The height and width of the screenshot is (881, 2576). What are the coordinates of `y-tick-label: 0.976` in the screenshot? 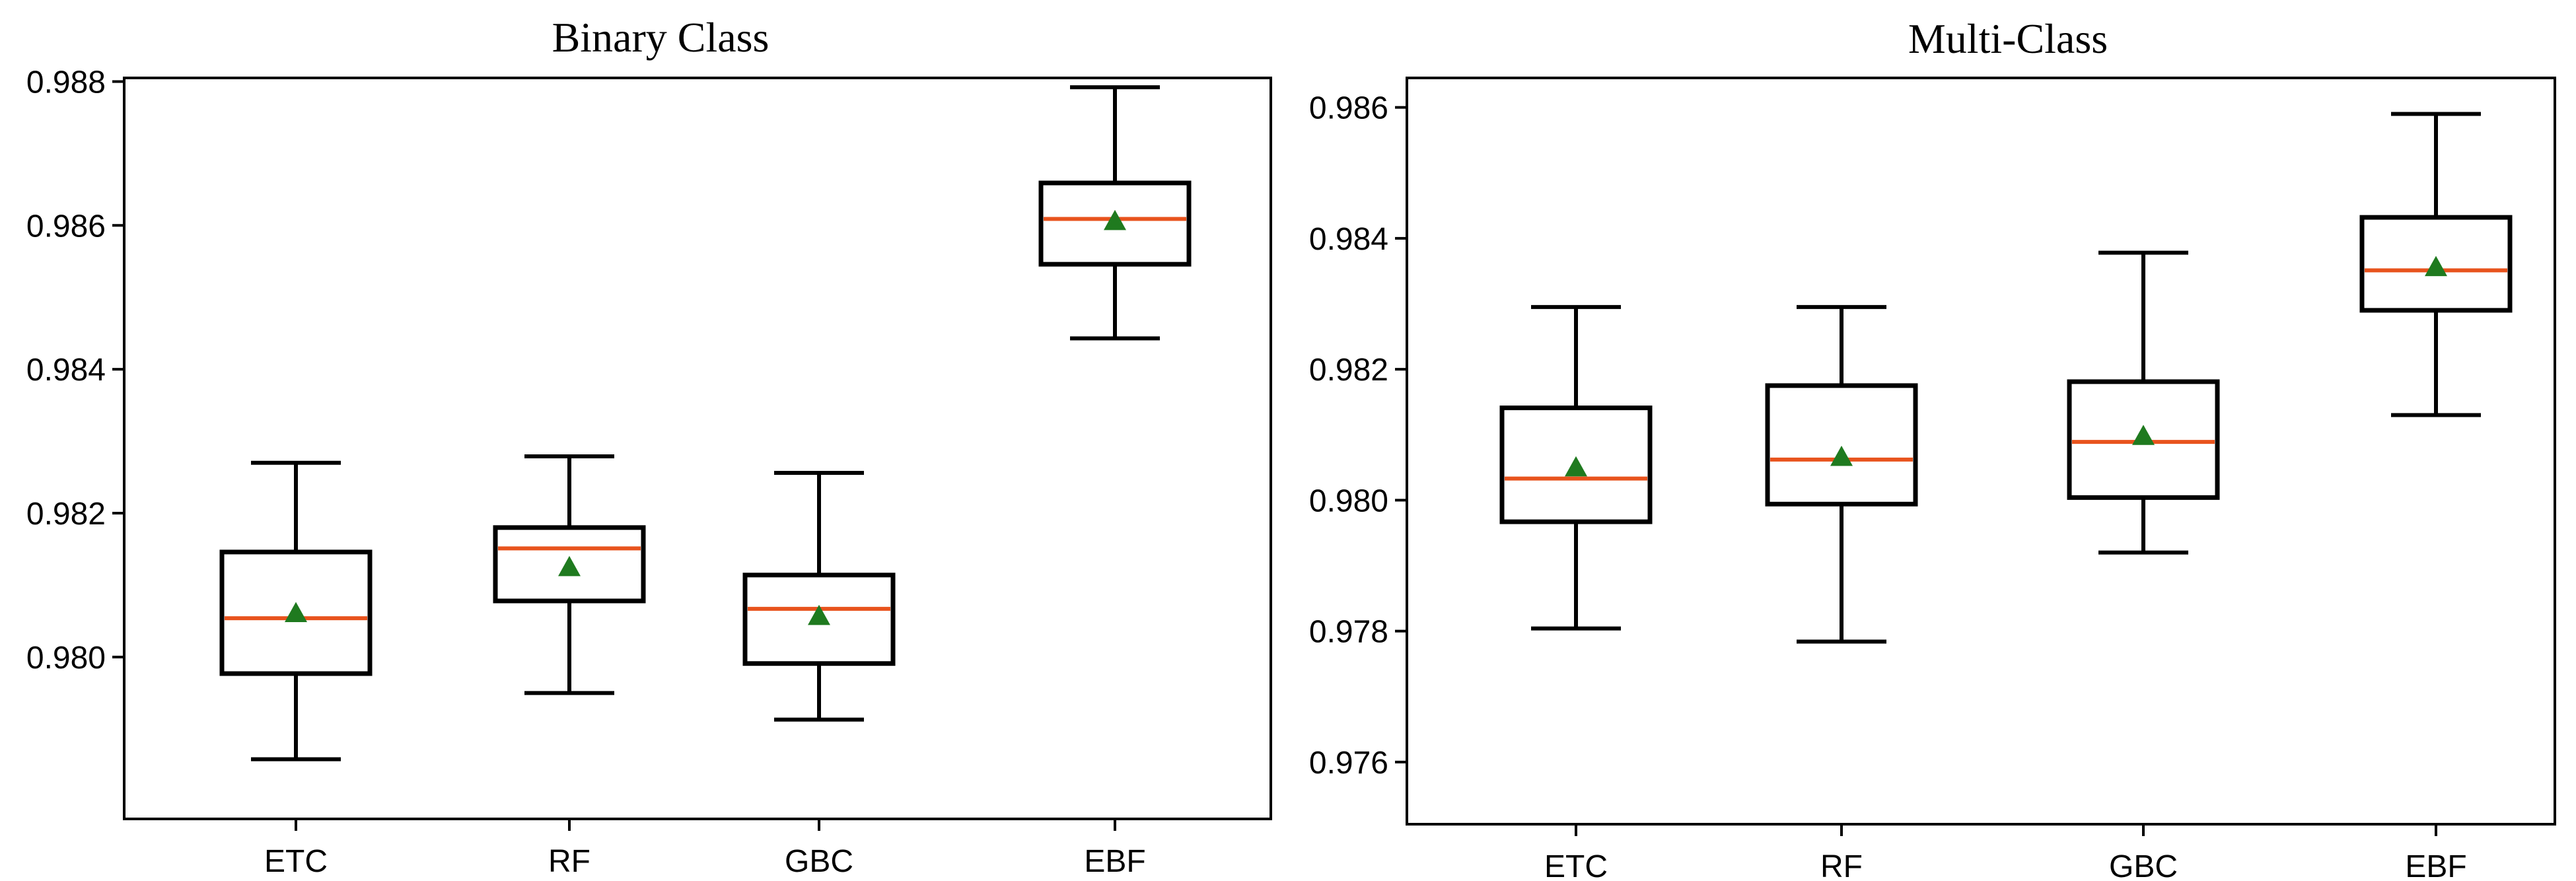 It's located at (1349, 763).